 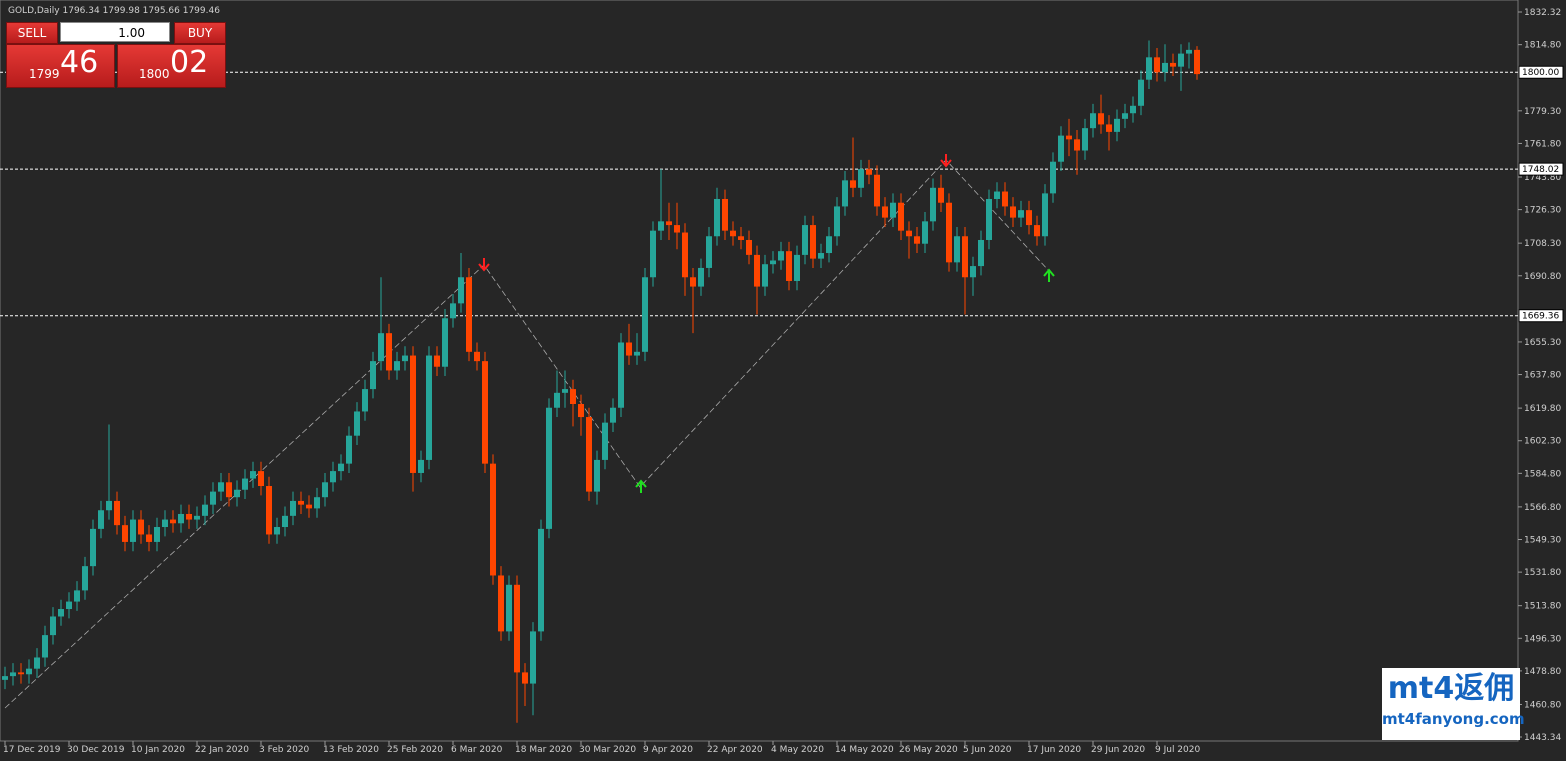 I want to click on x-tick-label: 17 Jun 2020, so click(x=1054, y=750).